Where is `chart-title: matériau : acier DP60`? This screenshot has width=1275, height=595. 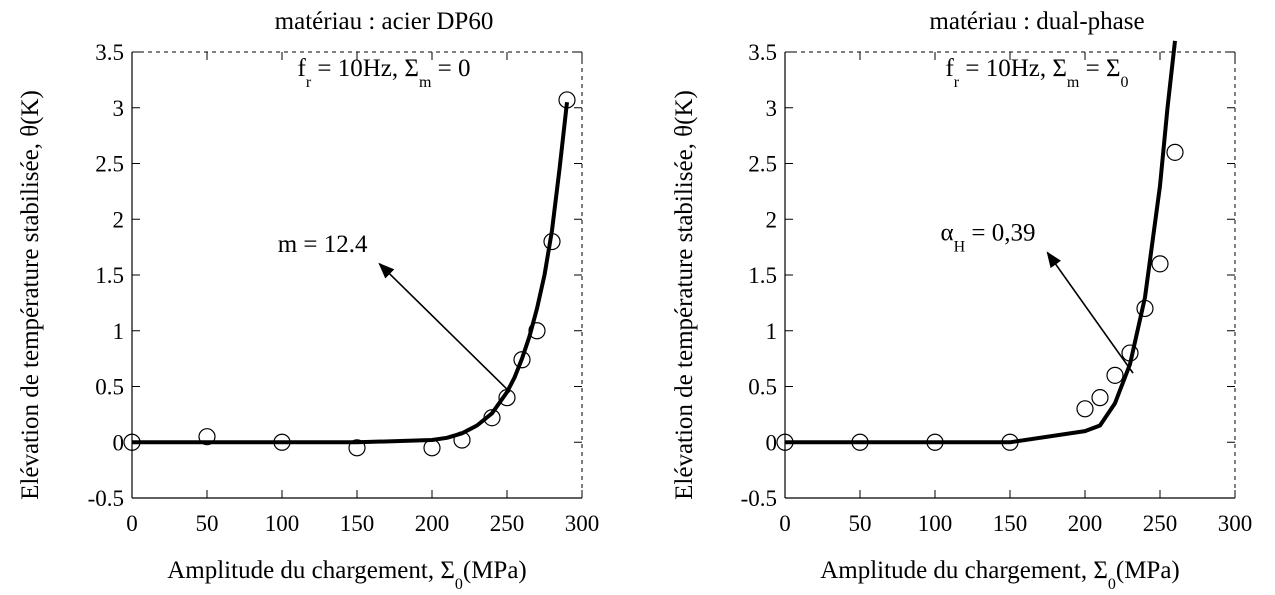 chart-title: matériau : acier DP60 is located at coordinates (384, 21).